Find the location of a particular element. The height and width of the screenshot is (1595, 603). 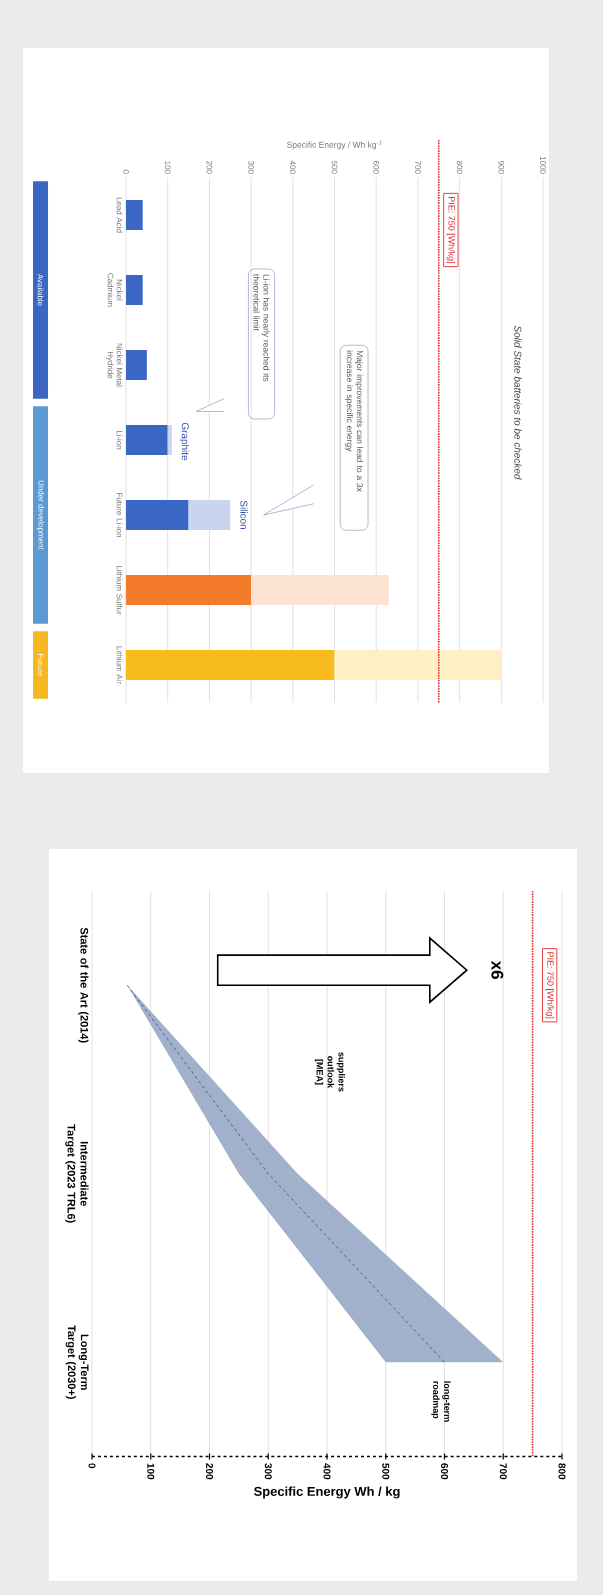

annotation: Silicon is located at coordinates (244, 514).